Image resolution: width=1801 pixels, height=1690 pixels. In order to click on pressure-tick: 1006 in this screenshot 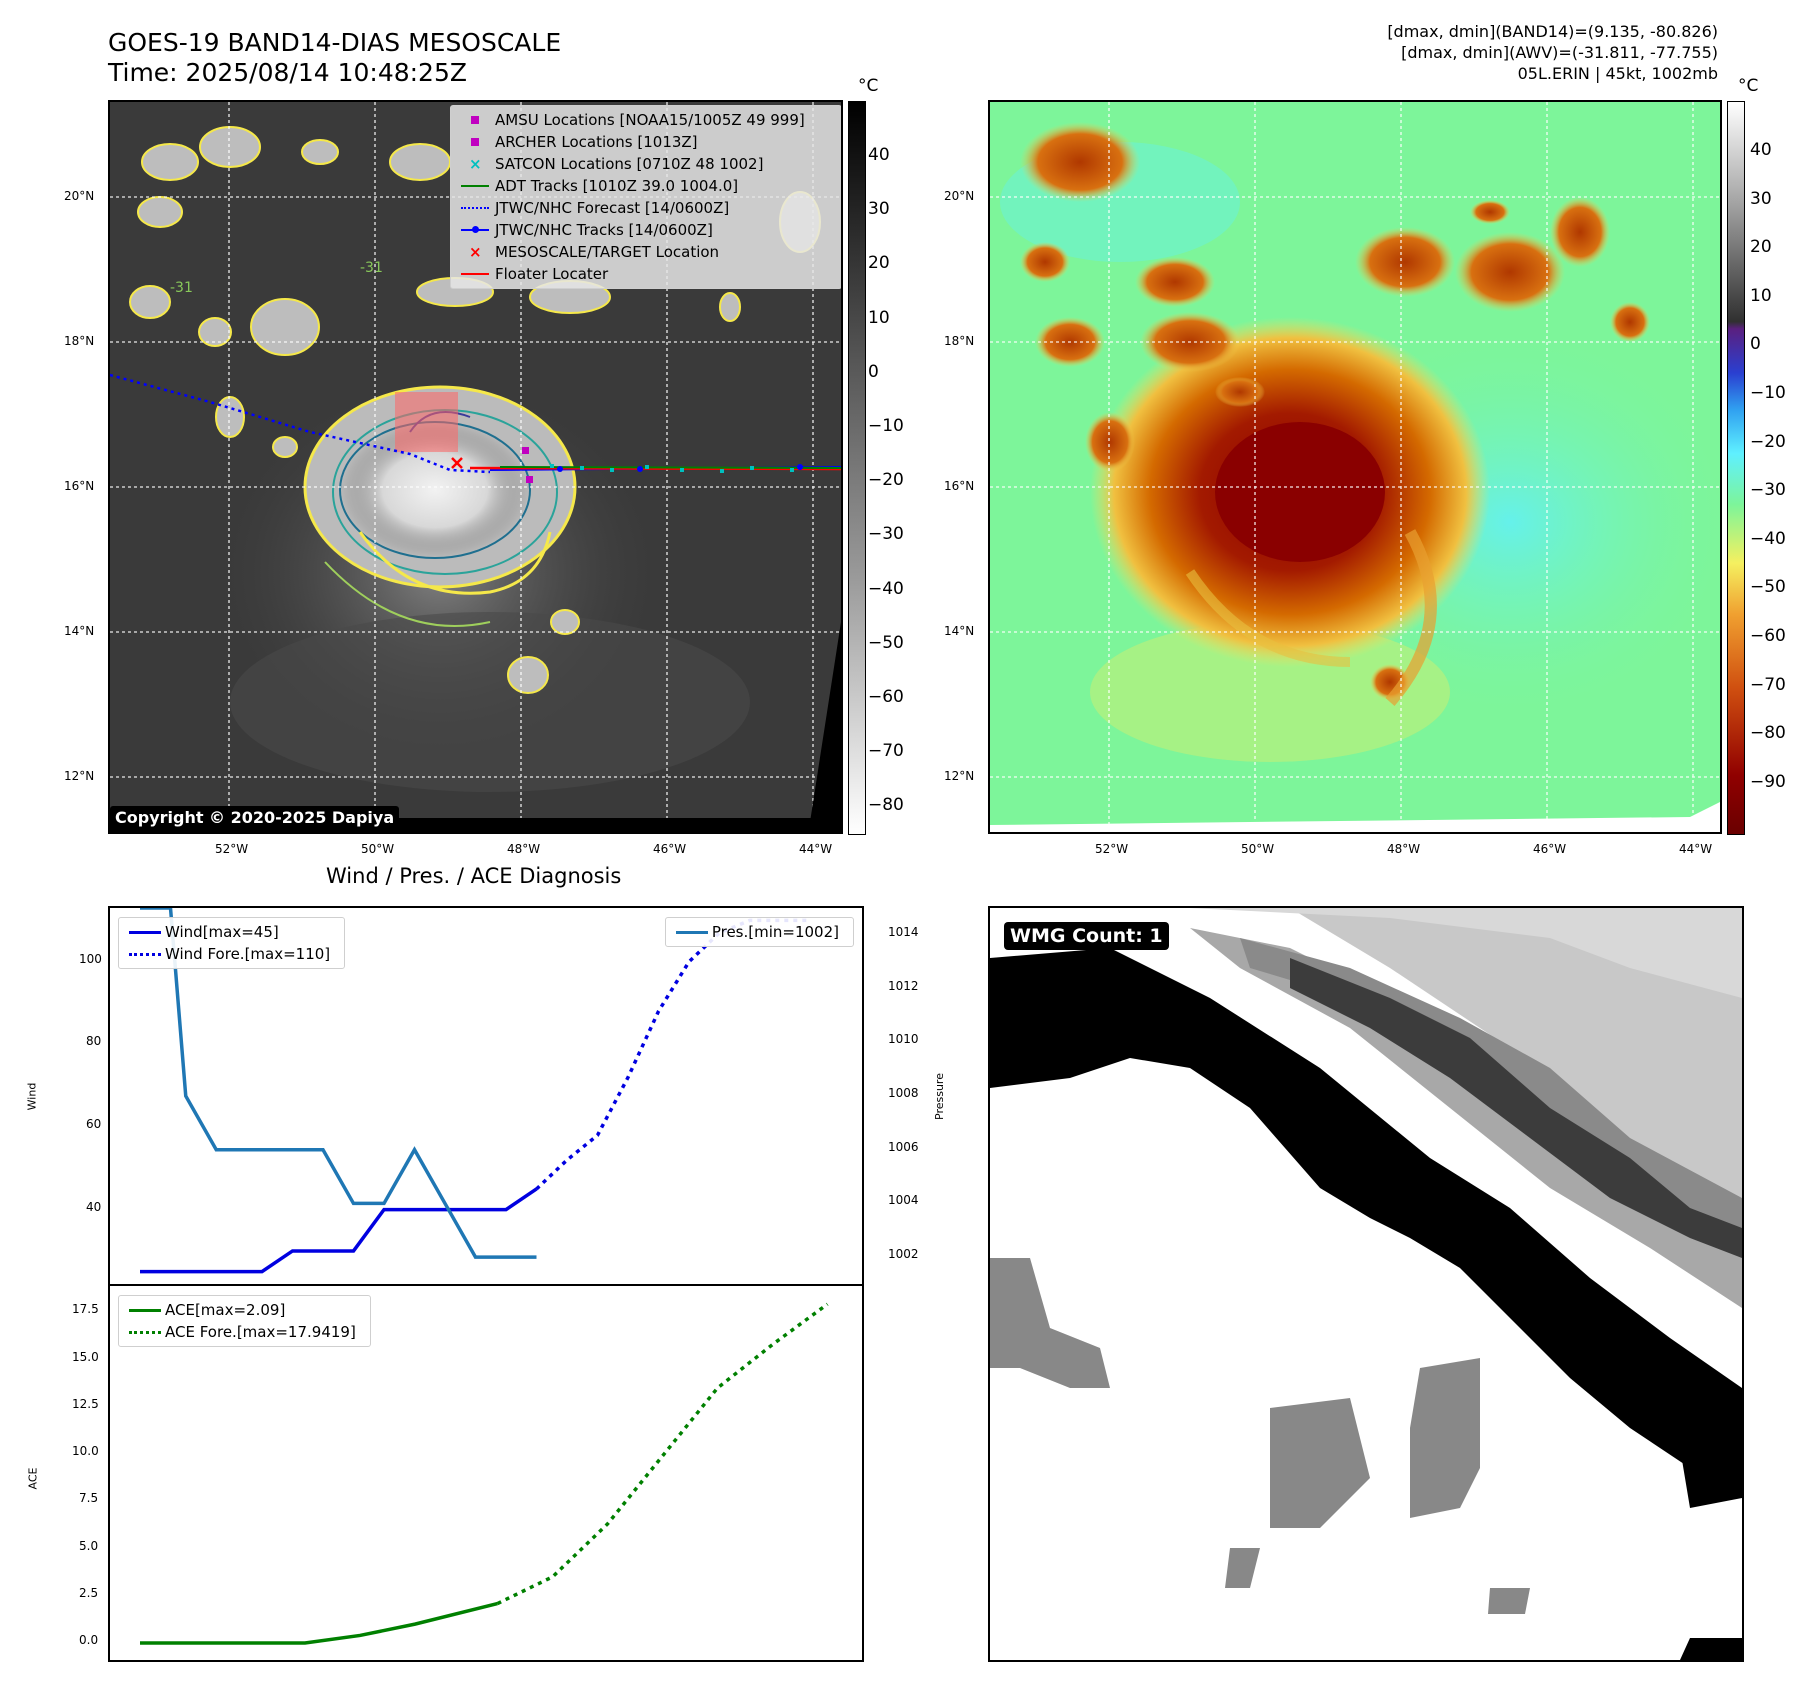, I will do `click(903, 1146)`.